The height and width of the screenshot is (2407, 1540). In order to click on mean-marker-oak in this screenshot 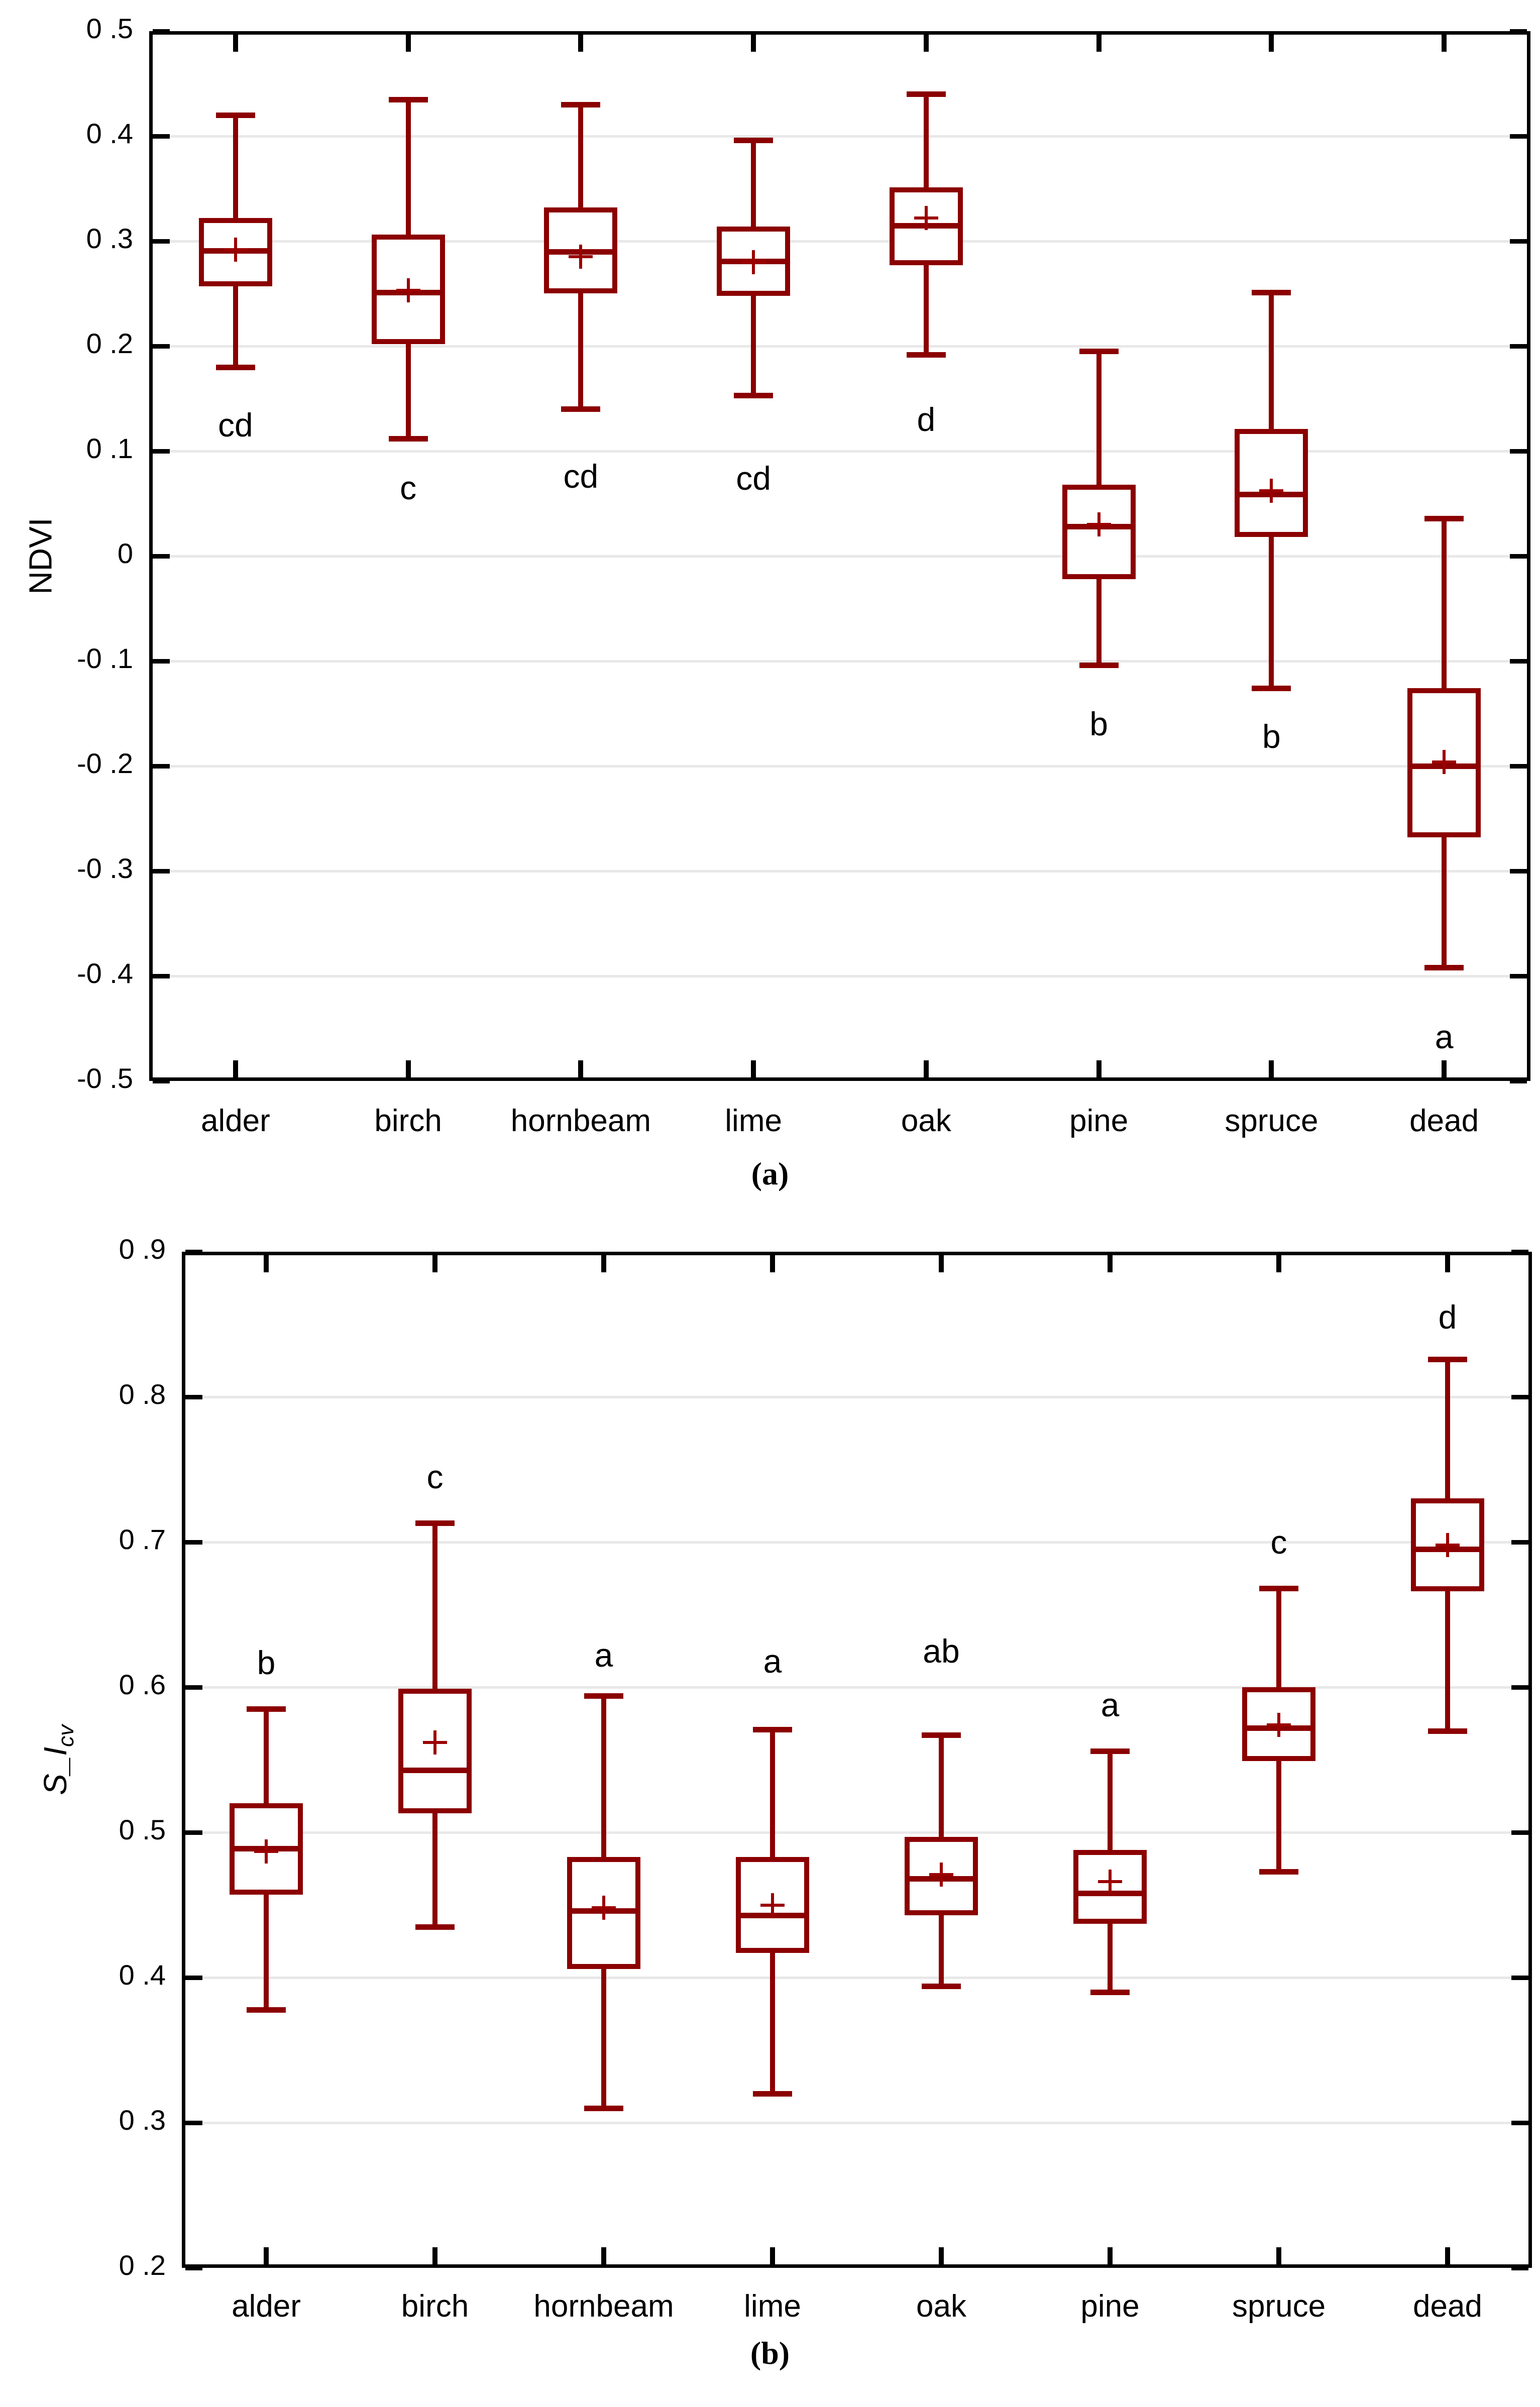, I will do `click(941, 1875)`.